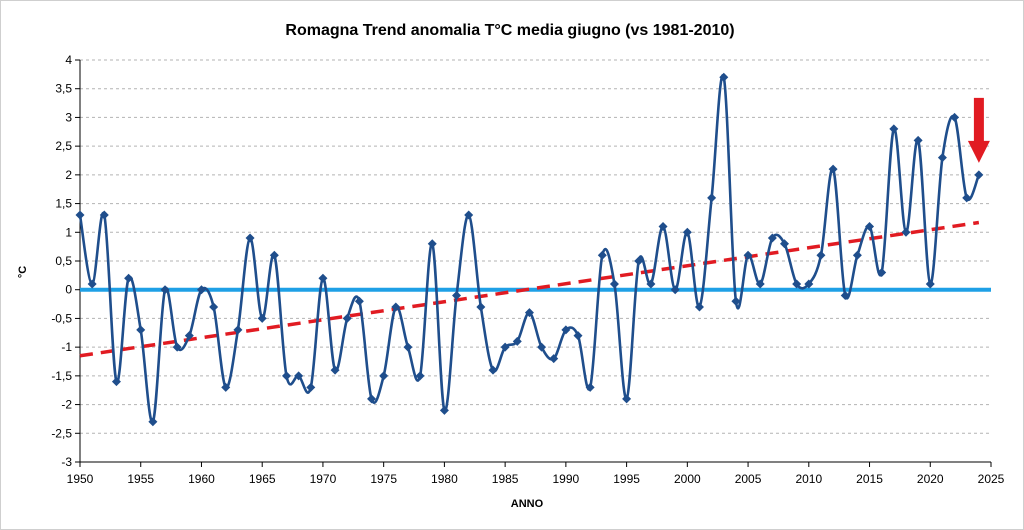  Describe the element at coordinates (626, 479) in the screenshot. I see `x-tick-label: 1995` at that location.